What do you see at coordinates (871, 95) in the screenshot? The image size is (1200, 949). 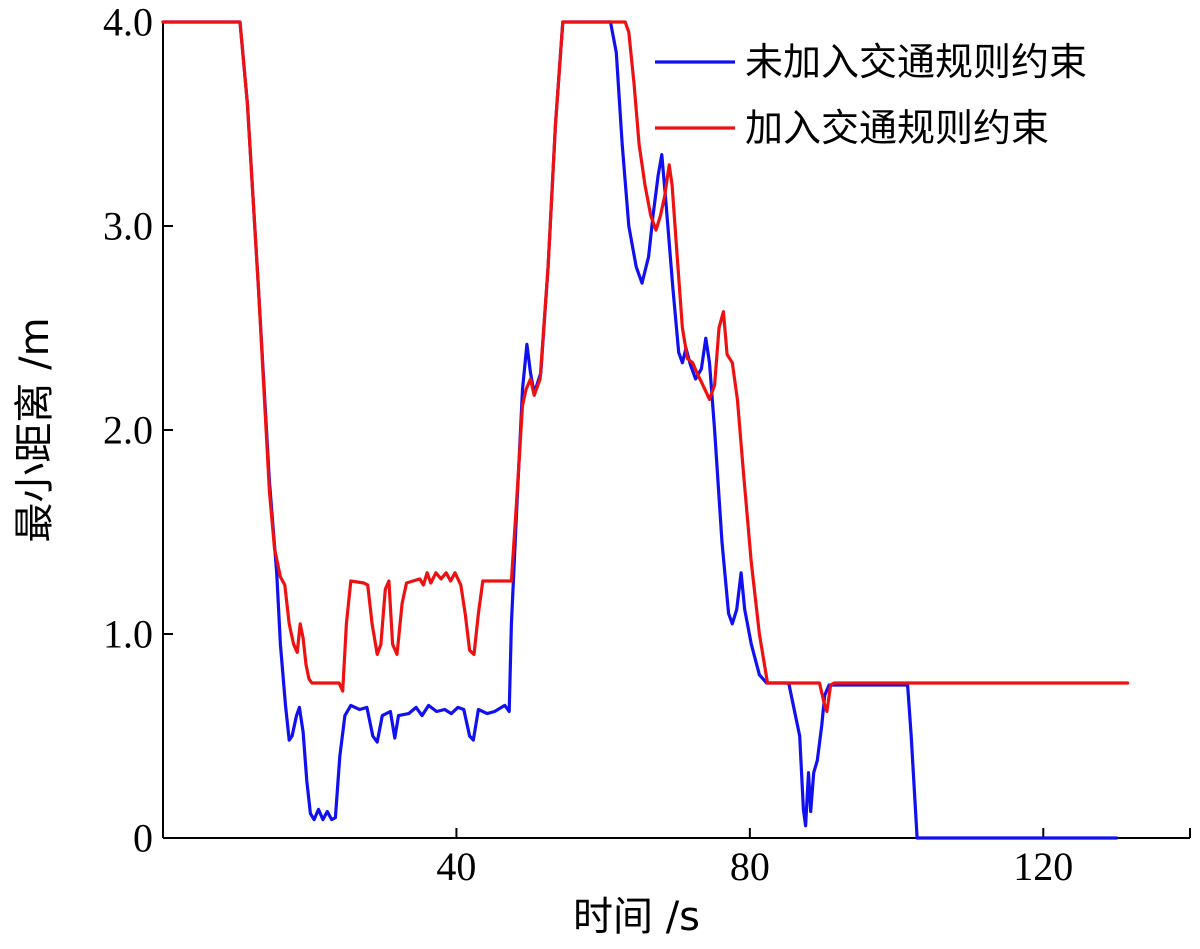 I see `legend: 未加入交通规则约束 加入交通规则约束` at bounding box center [871, 95].